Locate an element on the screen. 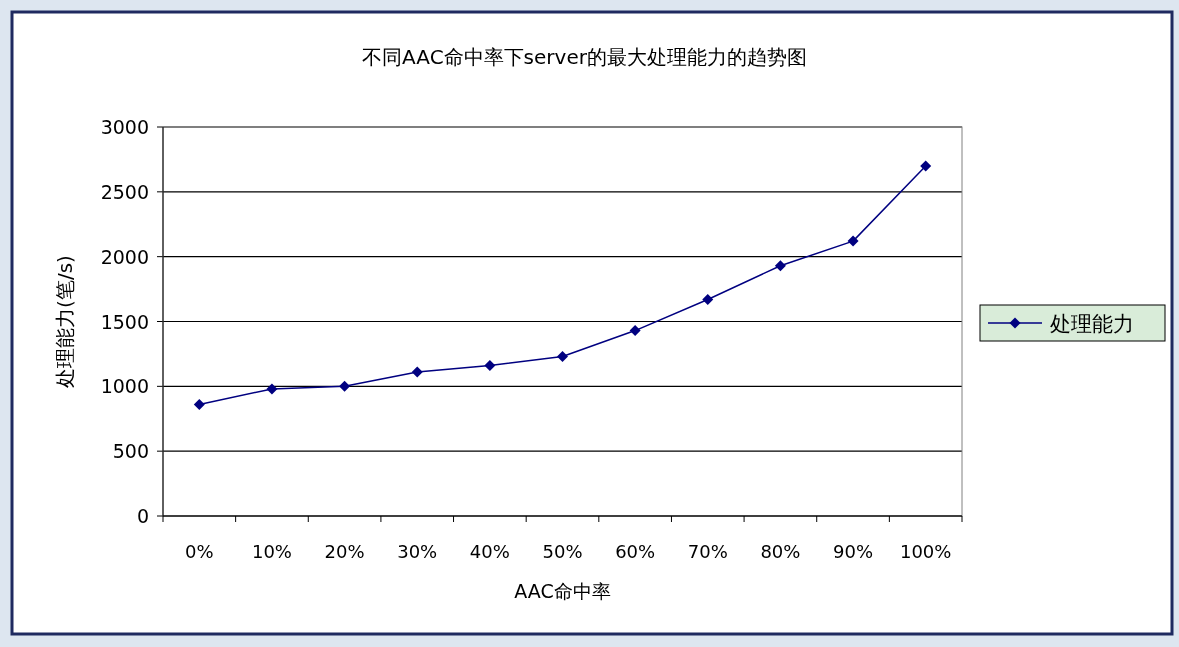 The width and height of the screenshot is (1179, 647). y-tick-label: 1500 is located at coordinates (124, 321).